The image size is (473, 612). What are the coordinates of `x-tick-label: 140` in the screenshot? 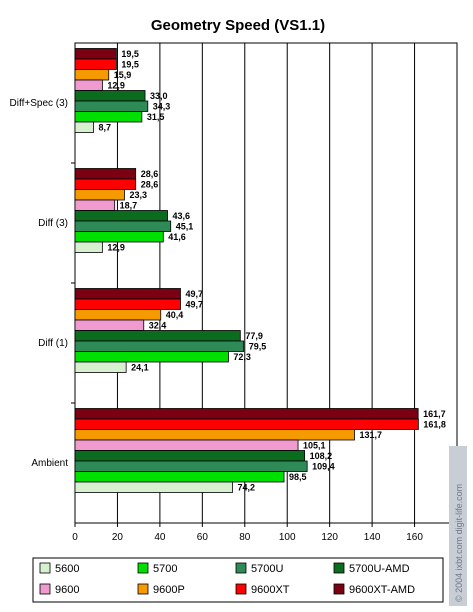 It's located at (372, 537).